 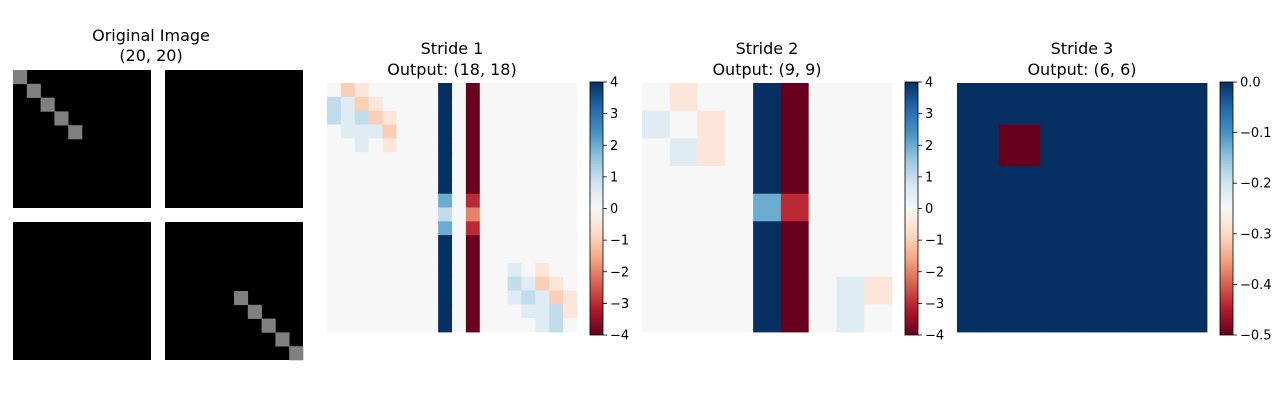 I want to click on stride2-colorbar-tick-label: −1, so click(x=934, y=241).